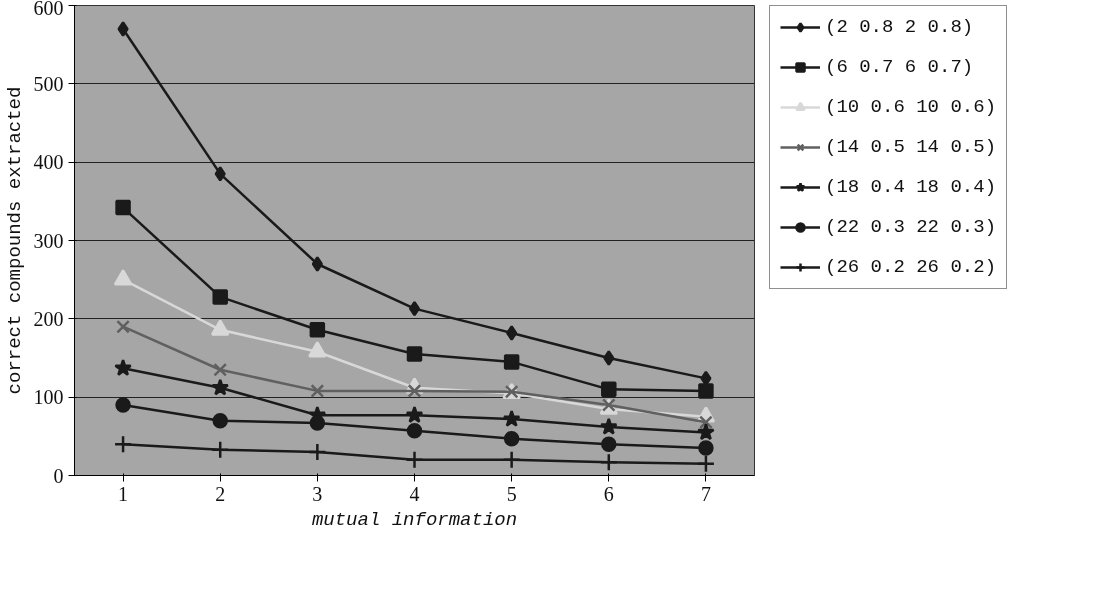 This screenshot has height=614, width=1119. Describe the element at coordinates (123, 493) in the screenshot. I see `x-tick-label: 1` at that location.